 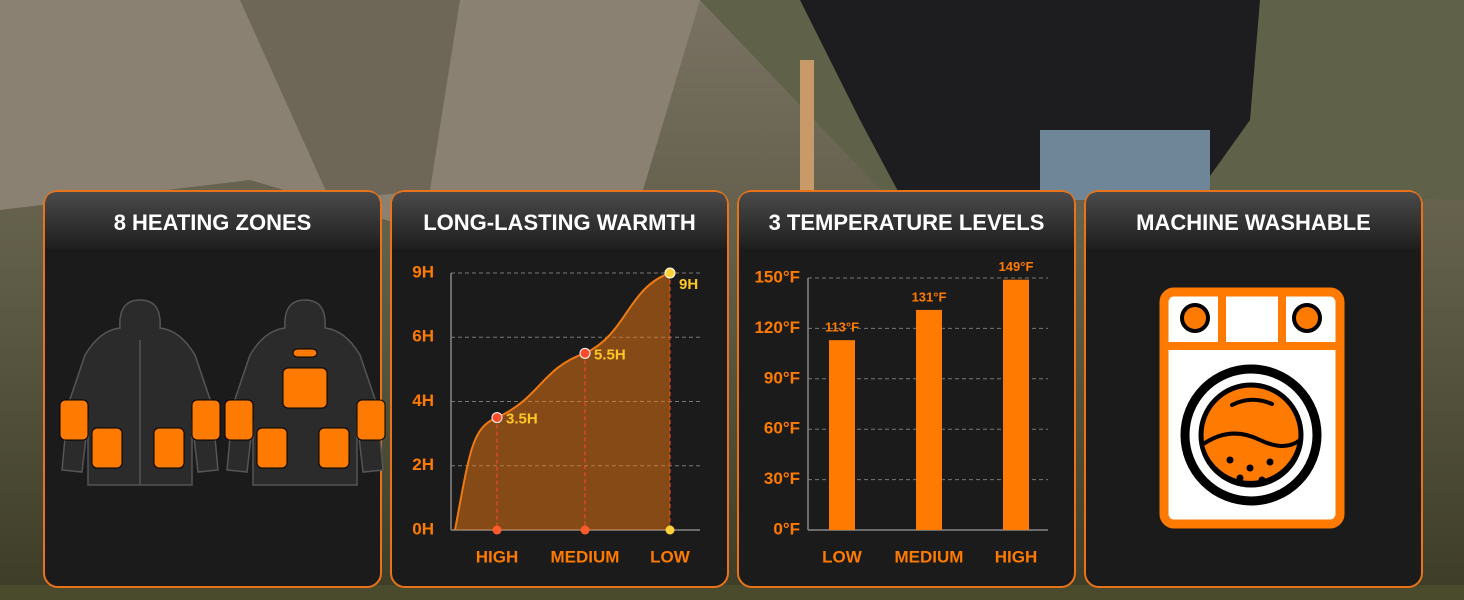 I want to click on value-label: 113°F, so click(x=842, y=327).